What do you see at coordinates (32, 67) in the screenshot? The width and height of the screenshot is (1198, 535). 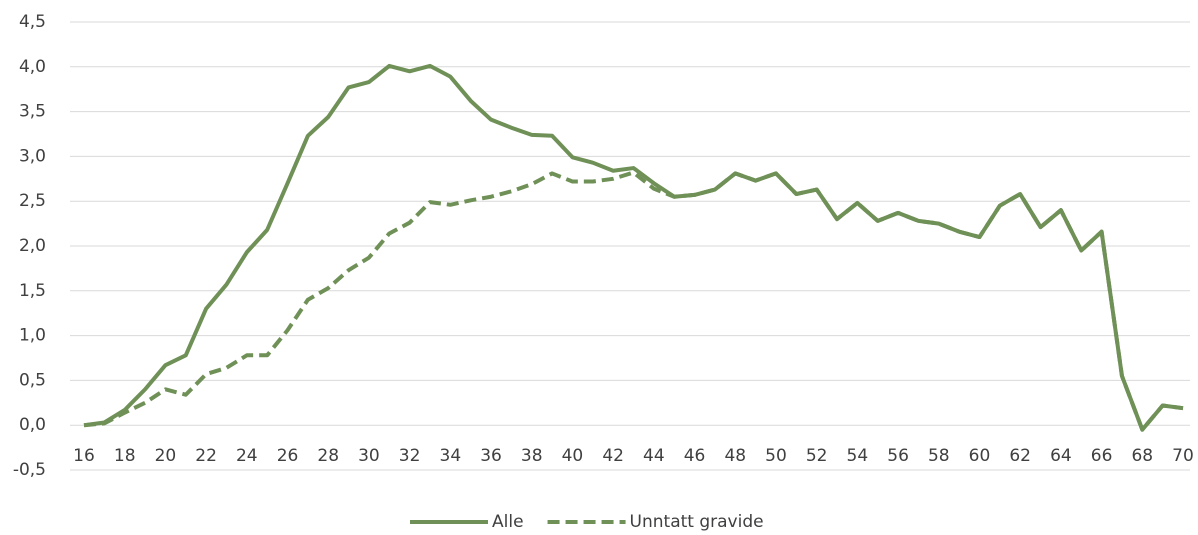 I see `y-tick-label: 4,0` at bounding box center [32, 67].